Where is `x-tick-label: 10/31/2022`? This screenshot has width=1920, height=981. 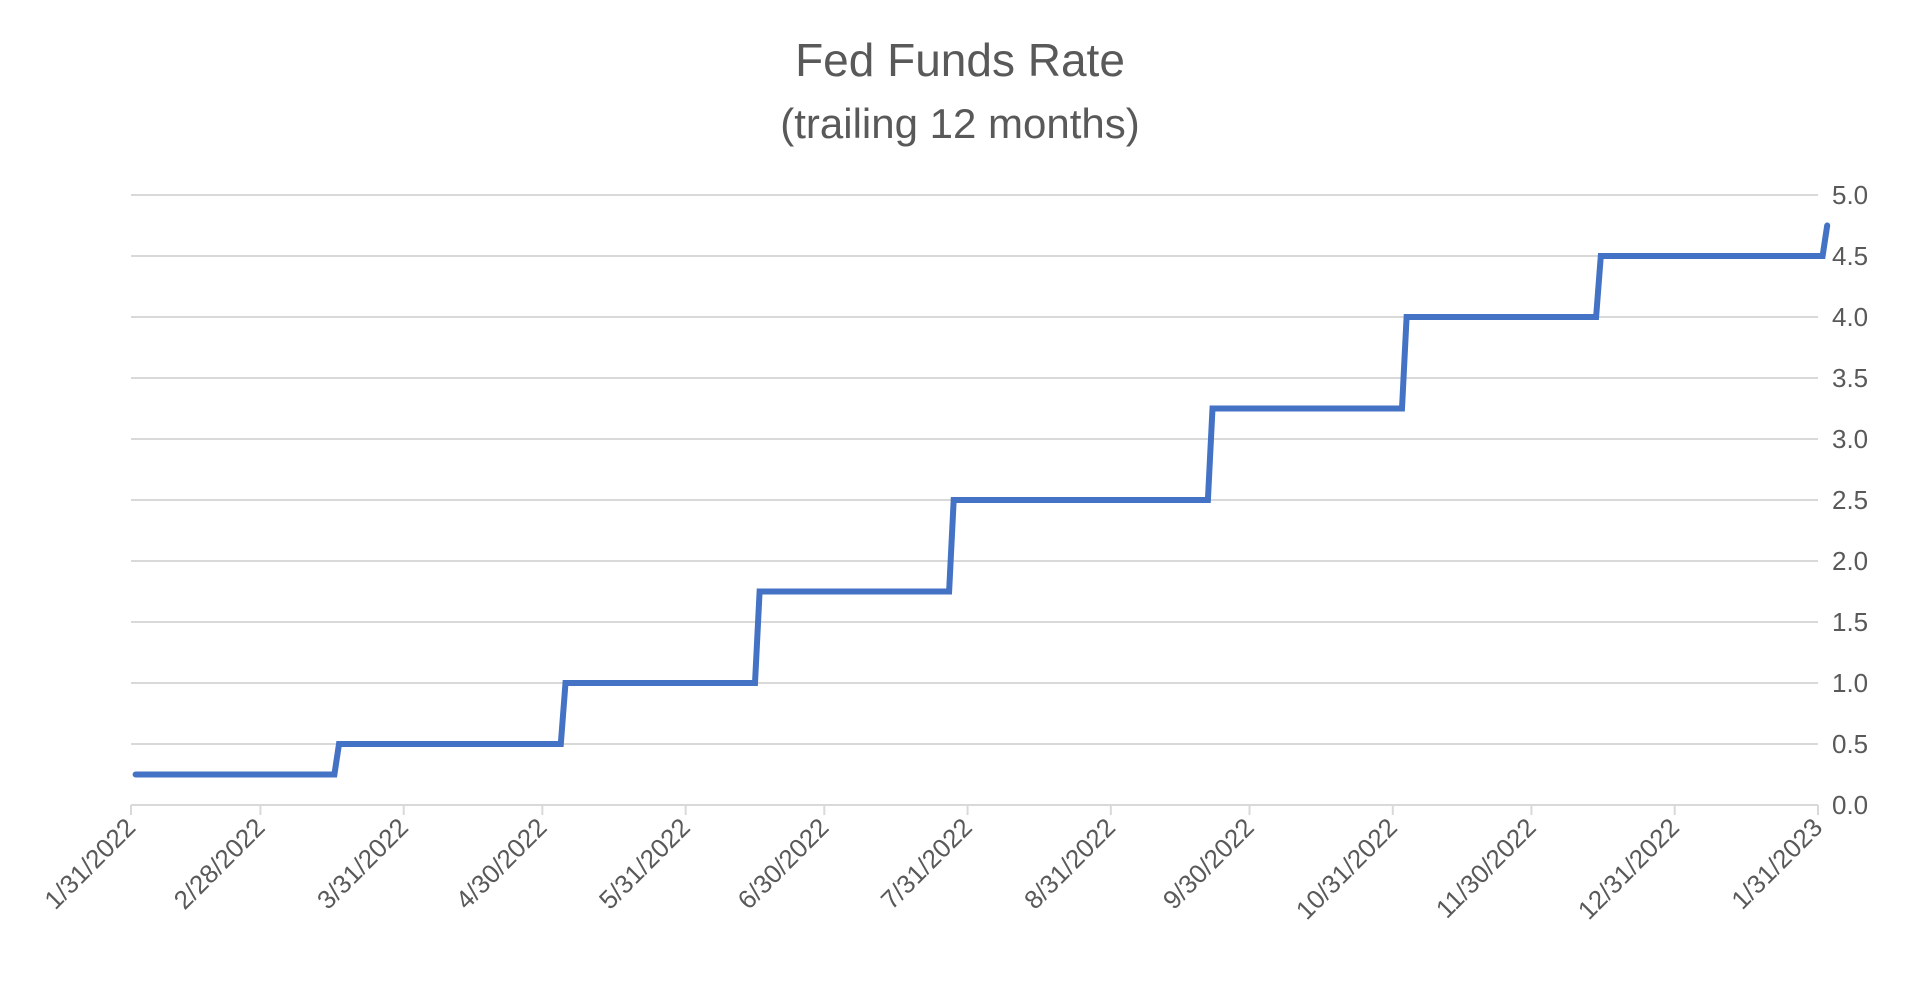
x-tick-label: 10/31/2022 is located at coordinates (1346, 868).